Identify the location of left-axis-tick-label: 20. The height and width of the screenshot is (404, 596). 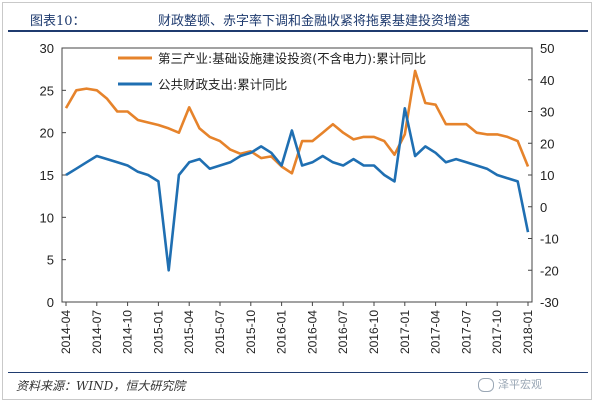
(47, 133).